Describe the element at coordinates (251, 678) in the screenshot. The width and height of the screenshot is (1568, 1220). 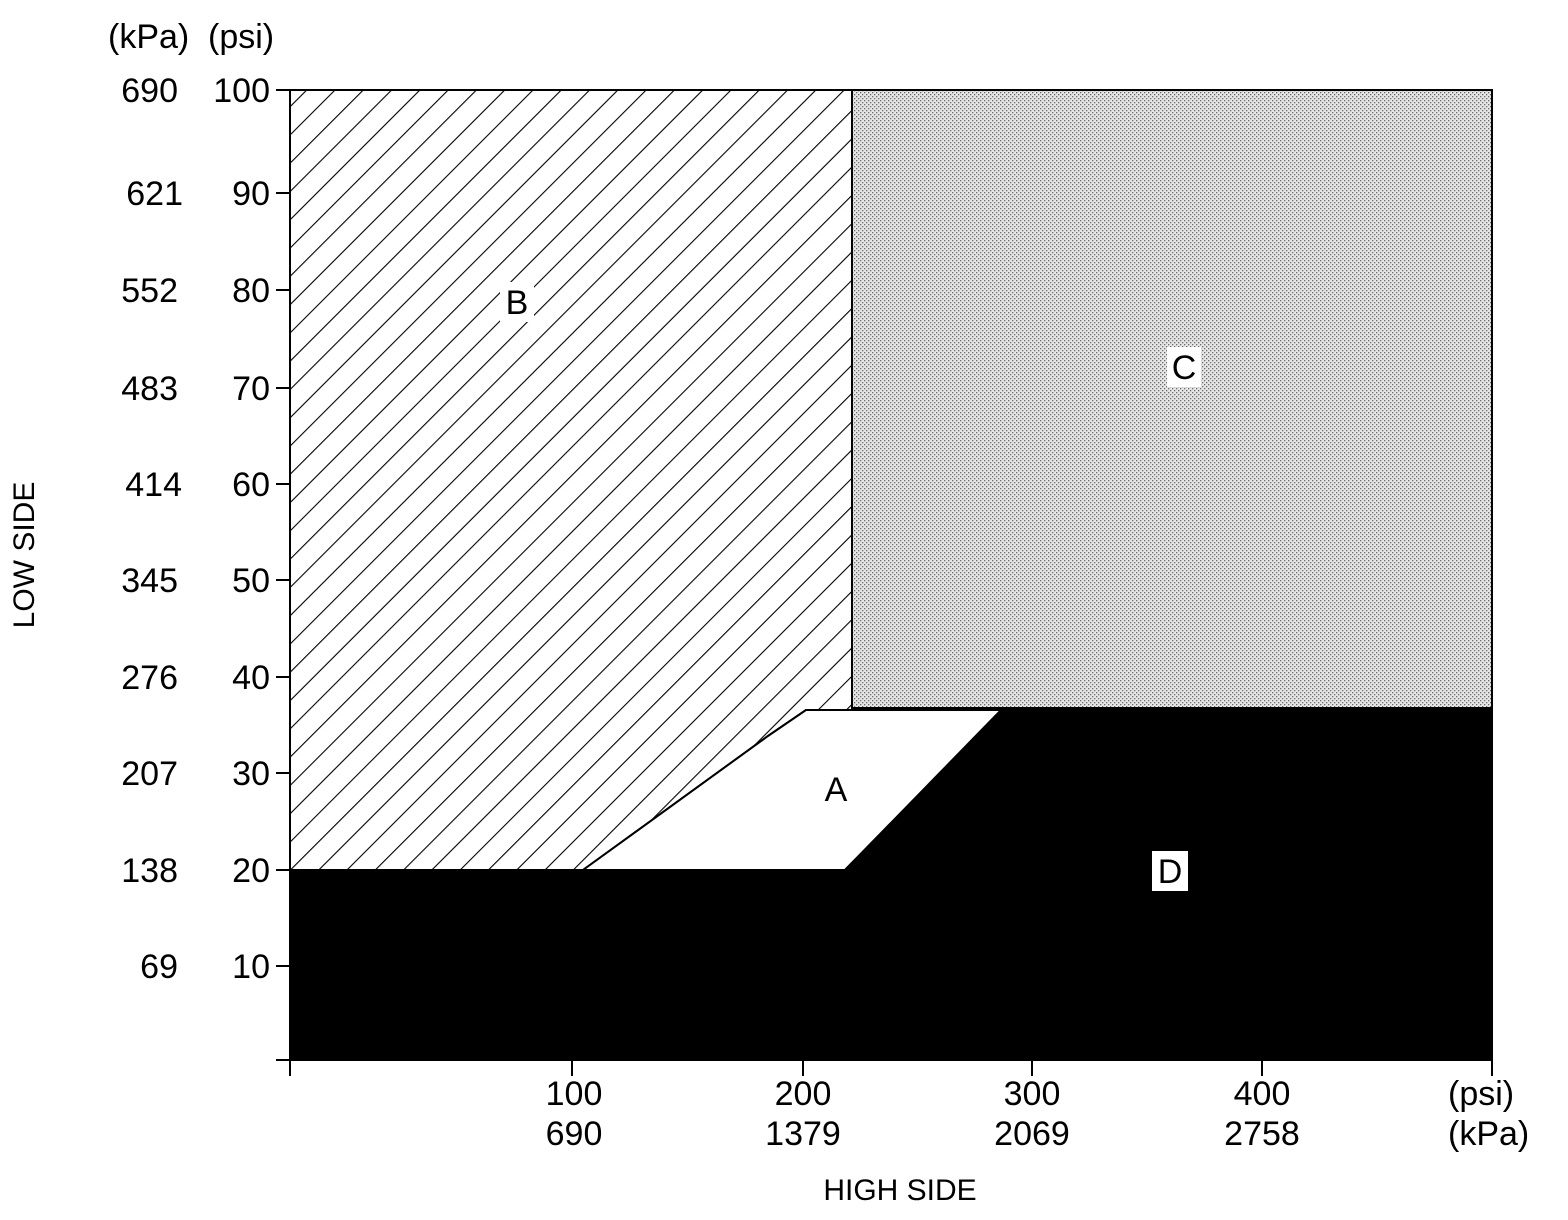
I see `y-tick-psi: 40` at that location.